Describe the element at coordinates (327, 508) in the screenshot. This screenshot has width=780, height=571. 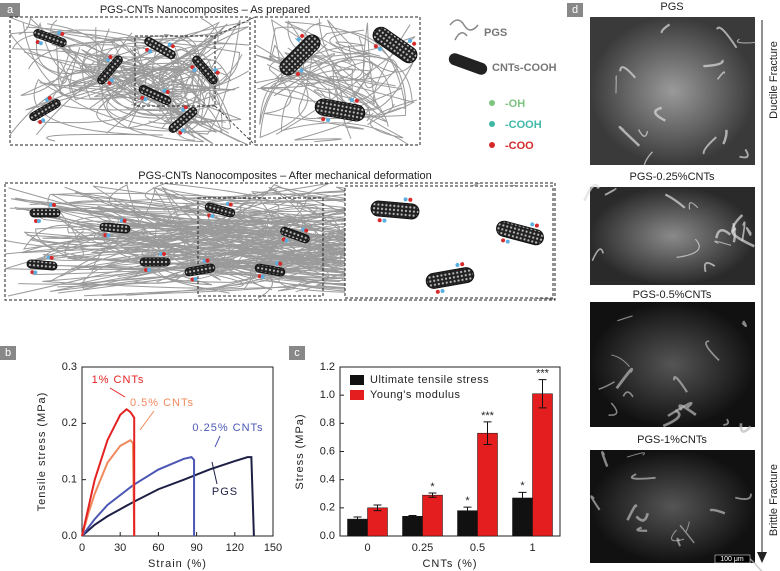
I see `y-tick-label: 0.2` at that location.